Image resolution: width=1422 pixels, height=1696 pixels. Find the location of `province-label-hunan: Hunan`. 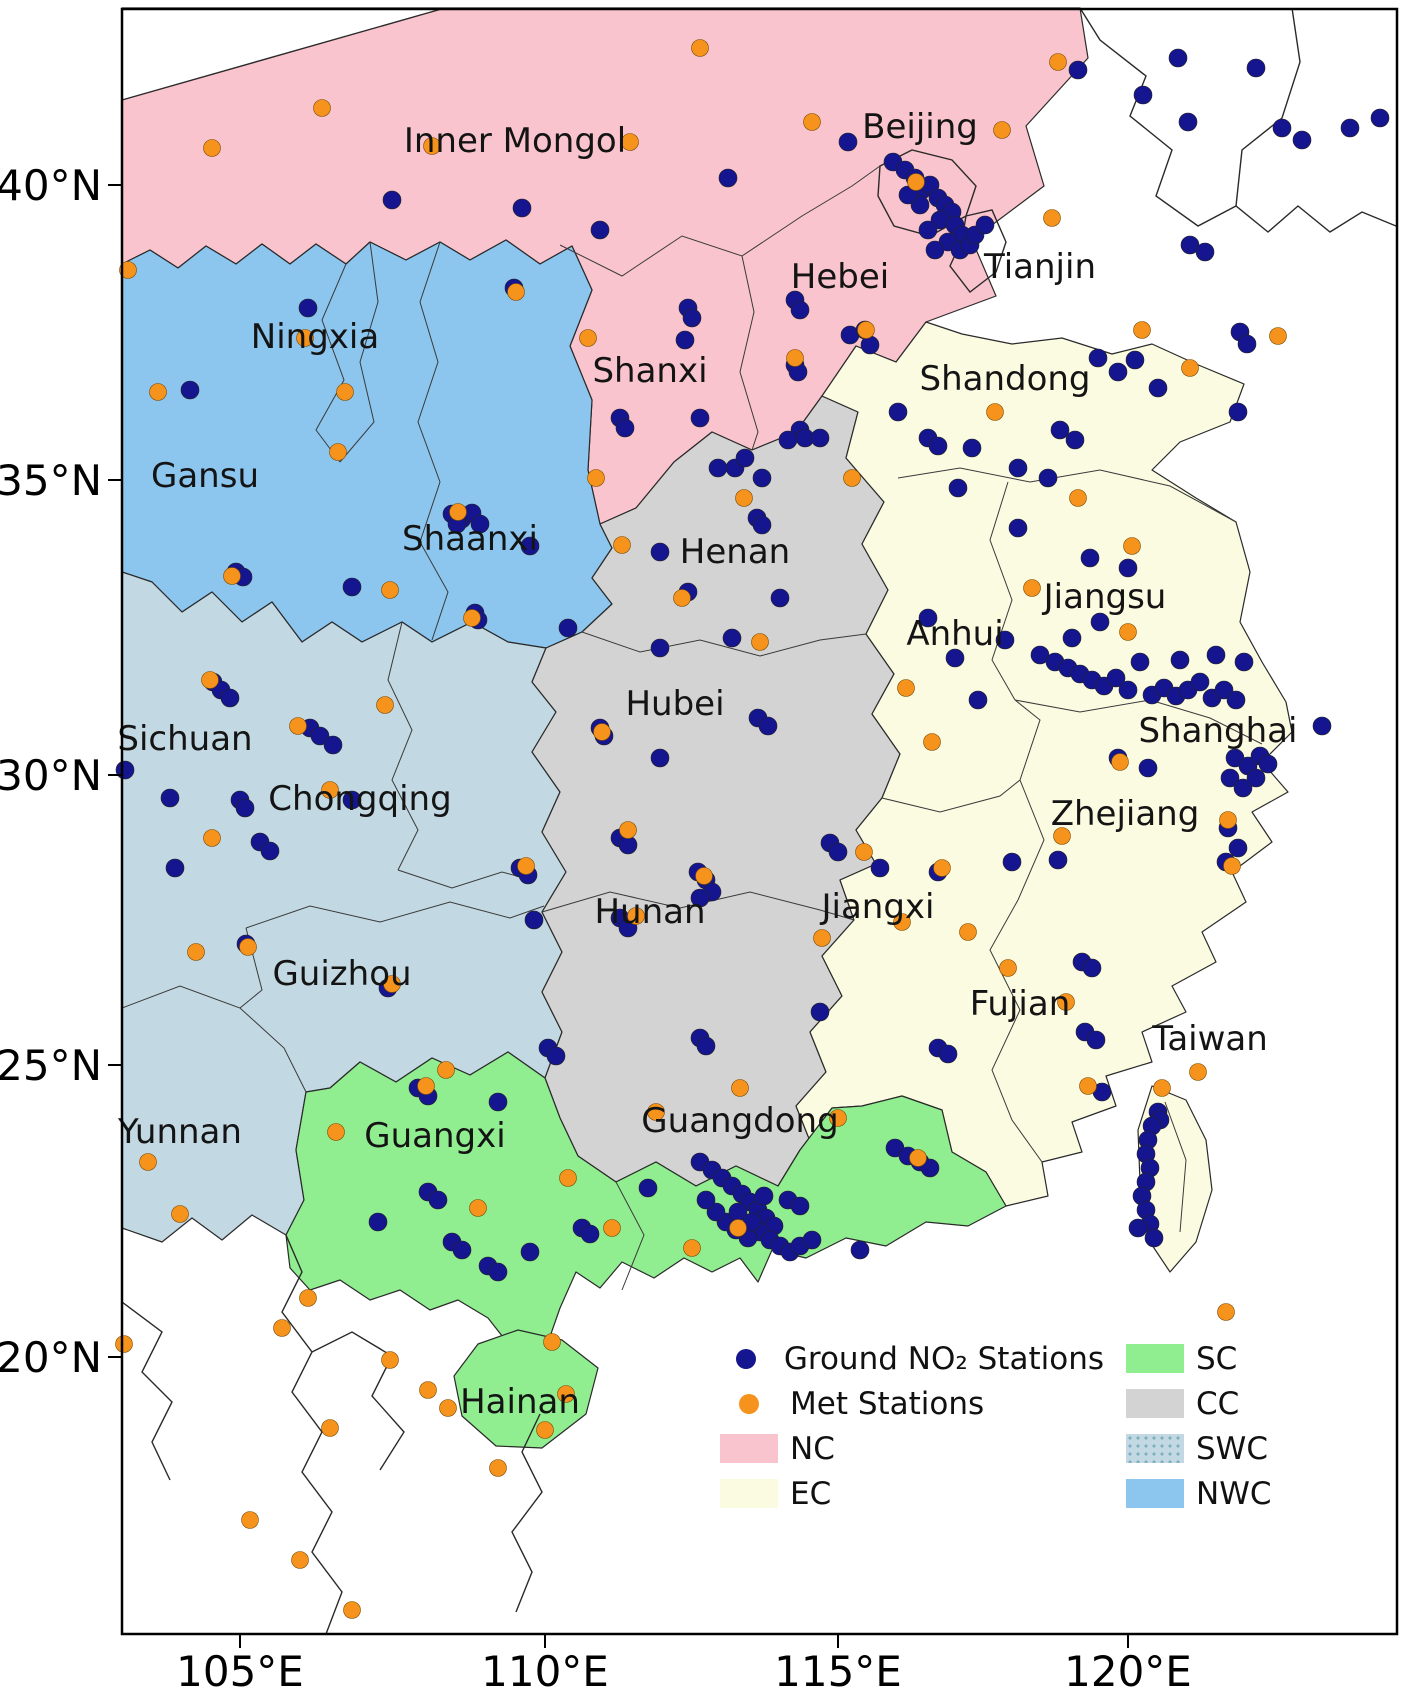

province-label-hunan: Hunan is located at coordinates (649, 912).